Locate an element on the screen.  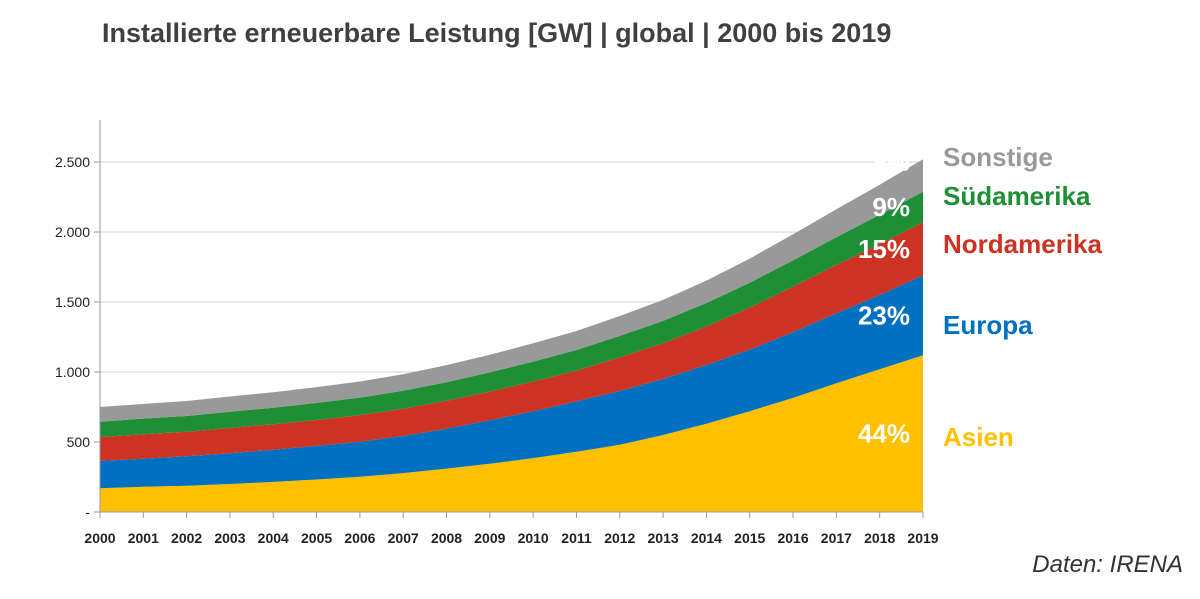
x-tick-label-2013: 2013 is located at coordinates (663, 538).